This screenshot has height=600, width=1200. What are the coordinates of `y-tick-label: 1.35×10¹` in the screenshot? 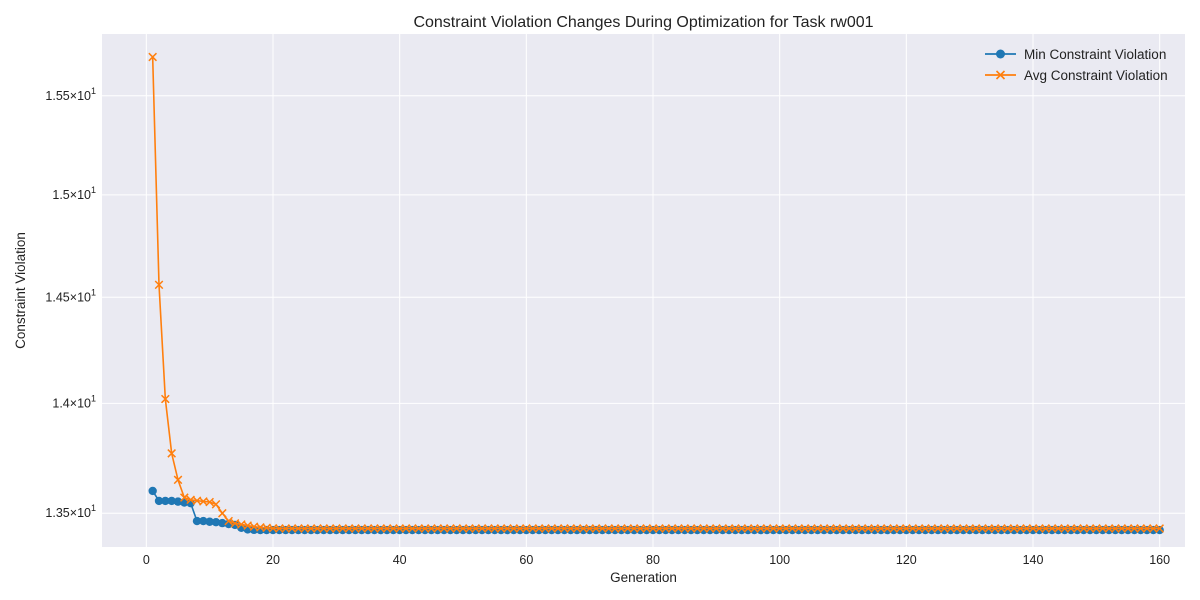 It's located at (70, 511).